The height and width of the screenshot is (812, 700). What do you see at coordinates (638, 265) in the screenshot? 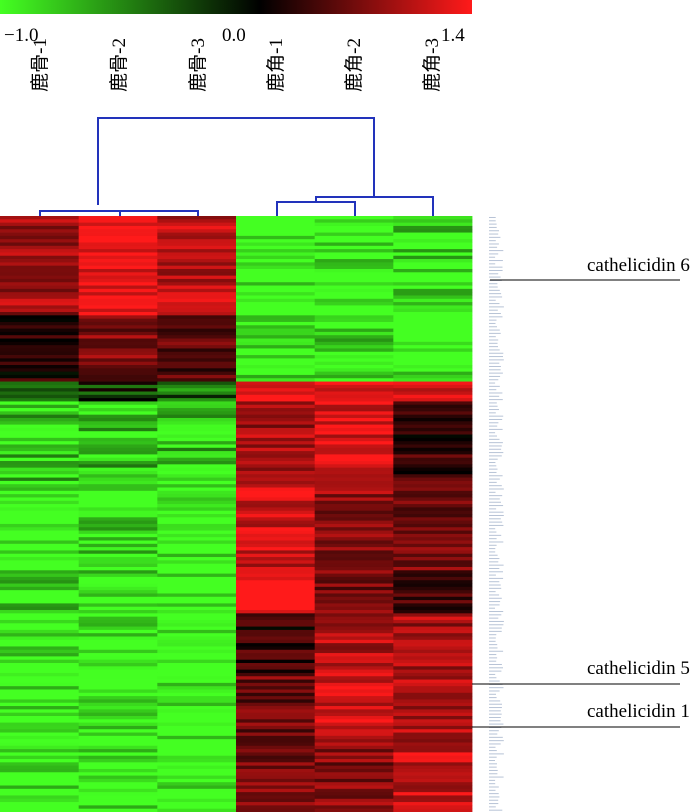
I see `annotation-label: cathelicidin 6` at bounding box center [638, 265].